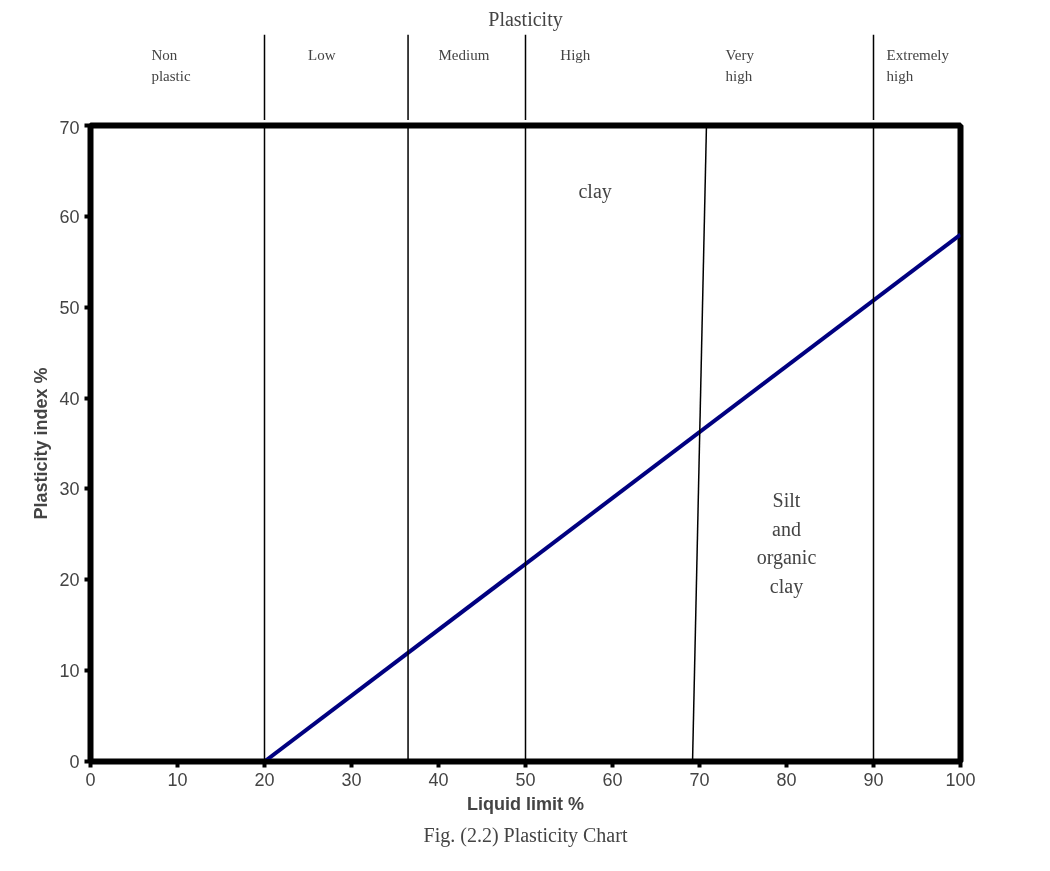 The width and height of the screenshot is (1050, 871). What do you see at coordinates (786, 543) in the screenshot?
I see `annotation: Silt and organic clay` at bounding box center [786, 543].